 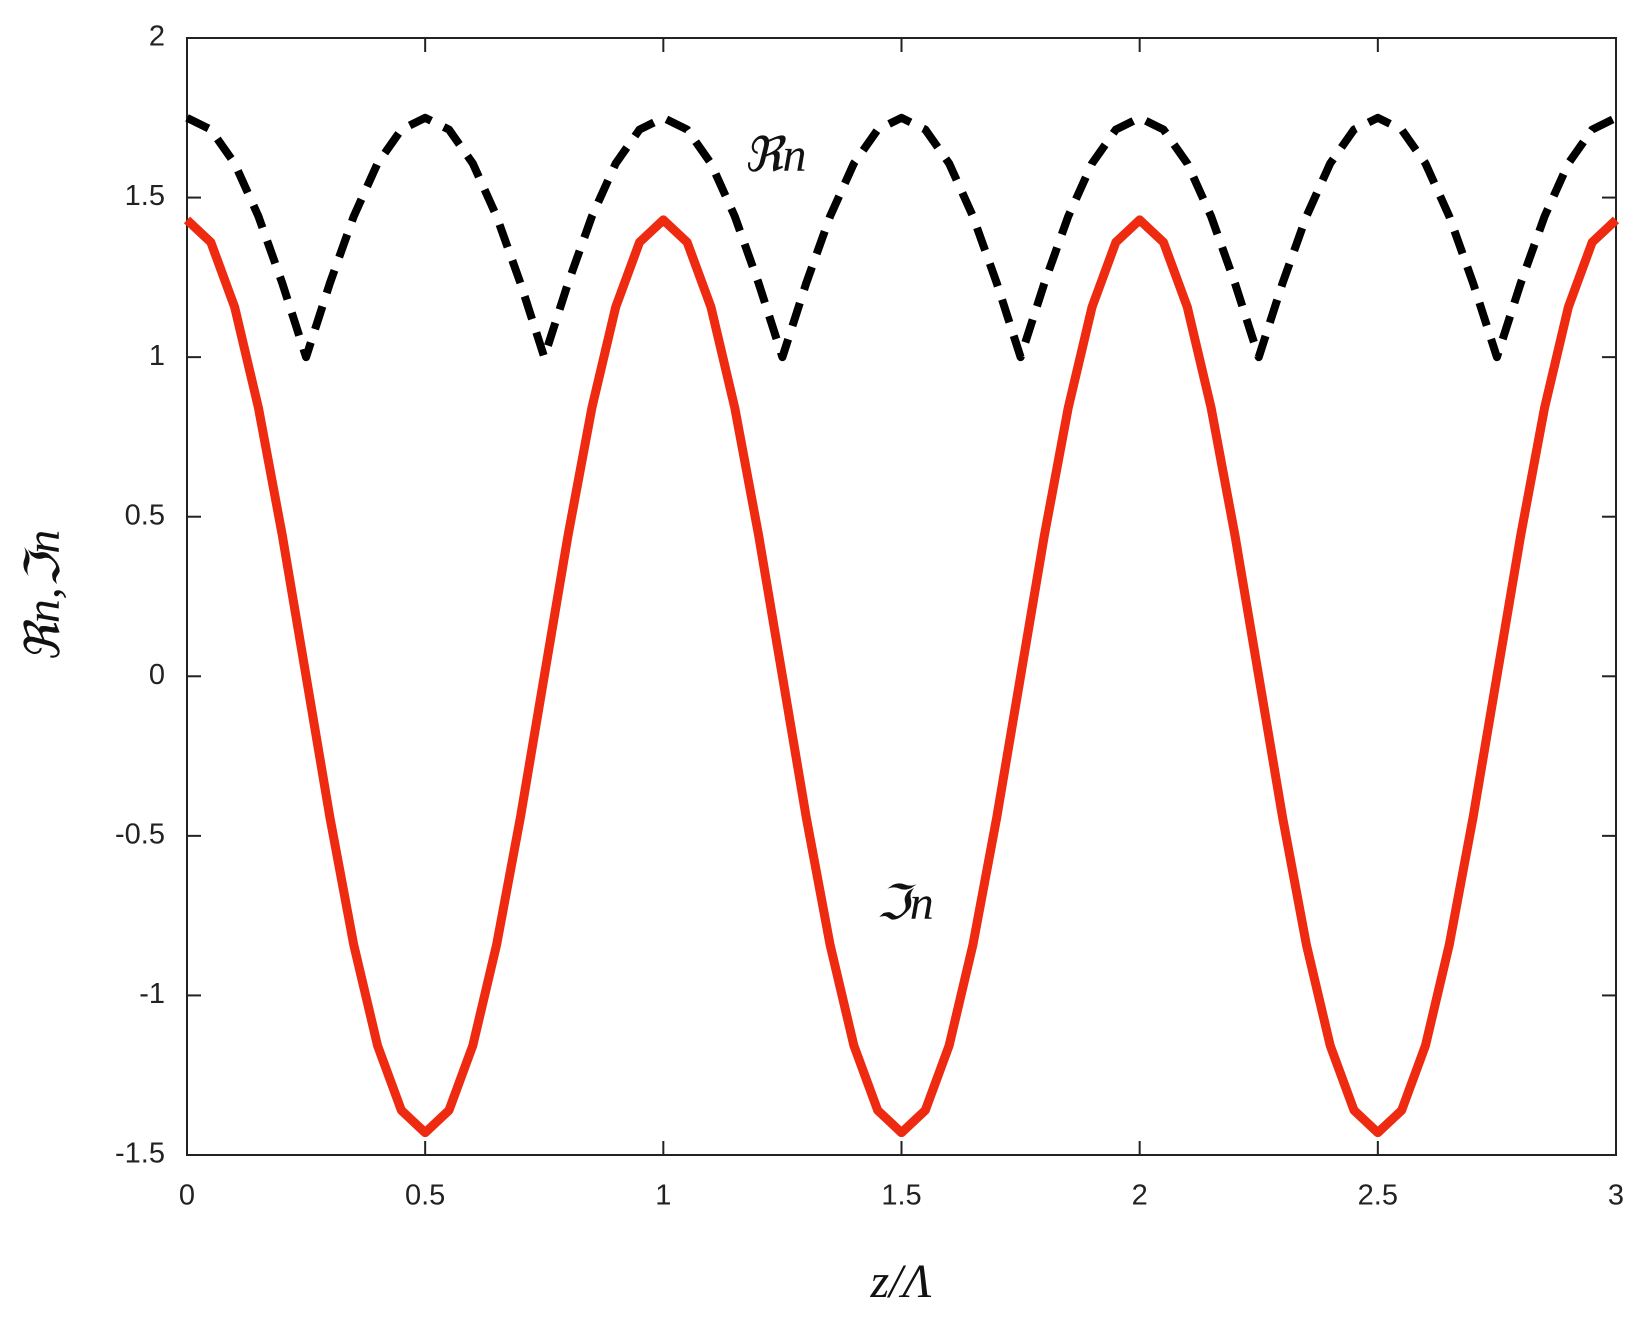 I want to click on x-tick-label: 1.5, so click(x=901, y=1196).